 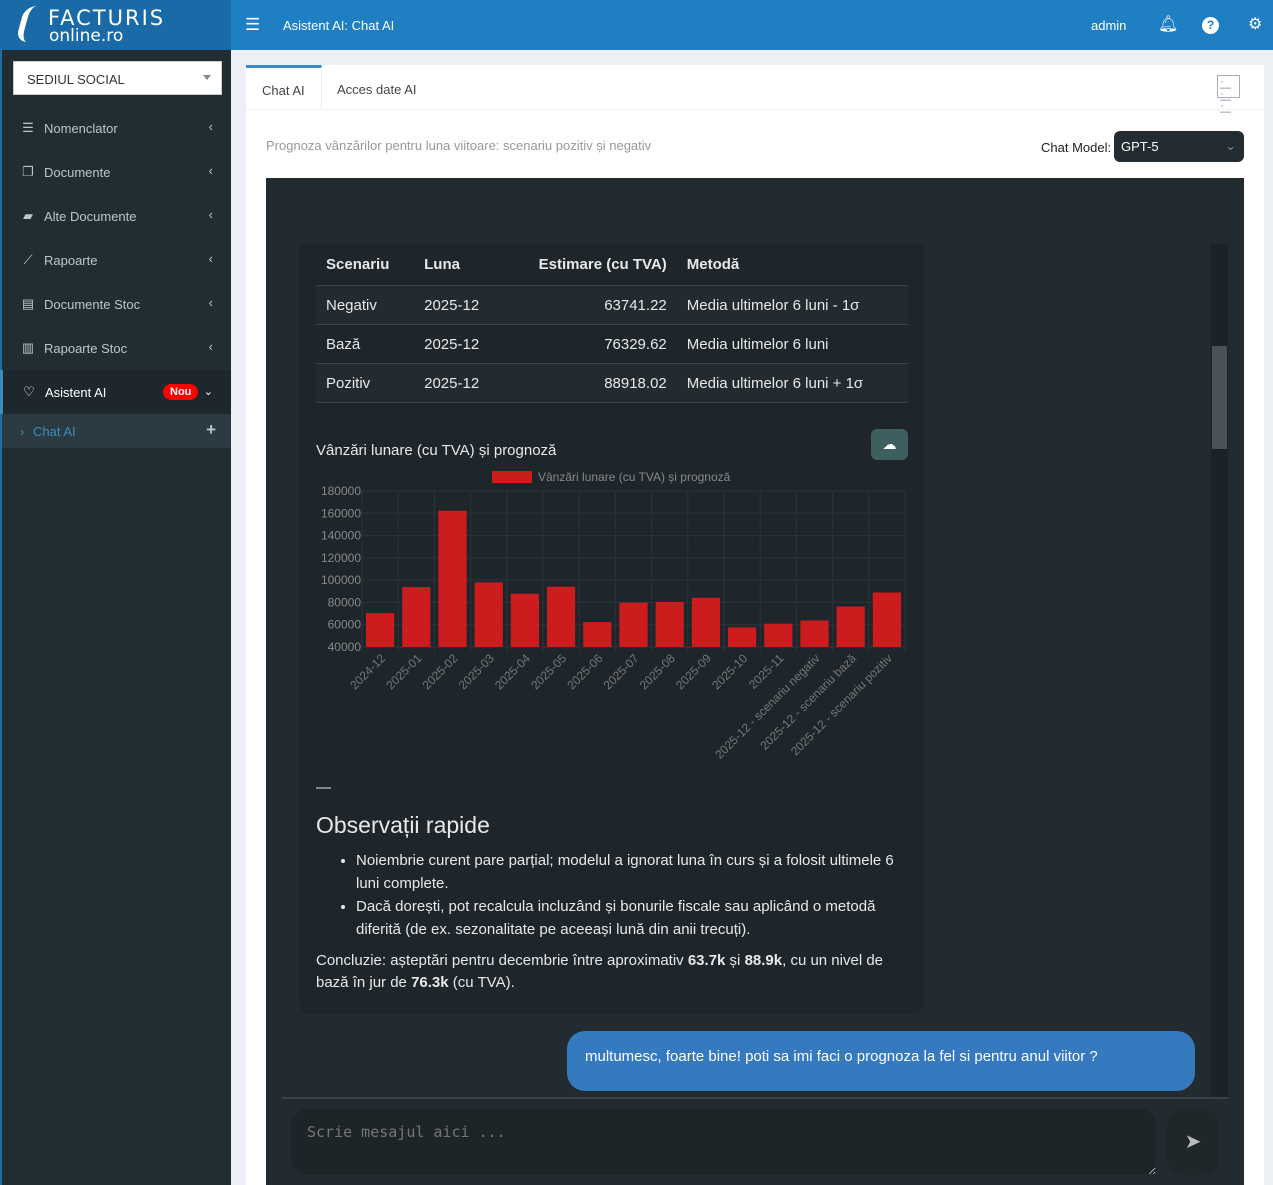 I want to click on bell-icon: 🔔︎, so click(x=1168, y=24).